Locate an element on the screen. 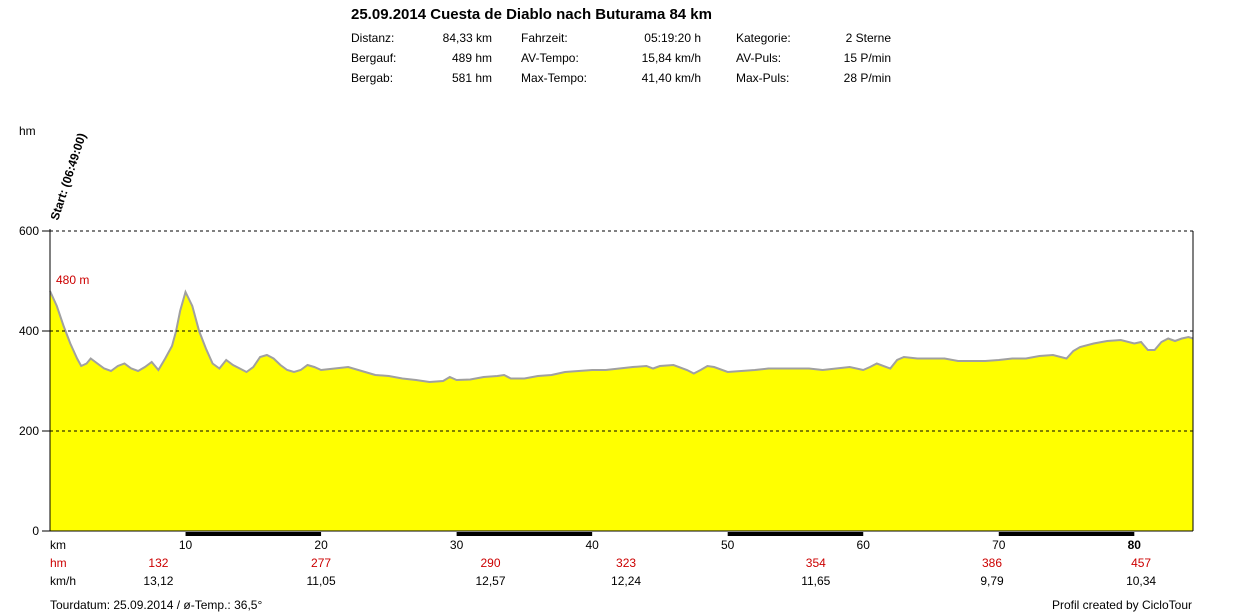  stat-label-av-tempo: AV-Tempo: is located at coordinates (550, 58).